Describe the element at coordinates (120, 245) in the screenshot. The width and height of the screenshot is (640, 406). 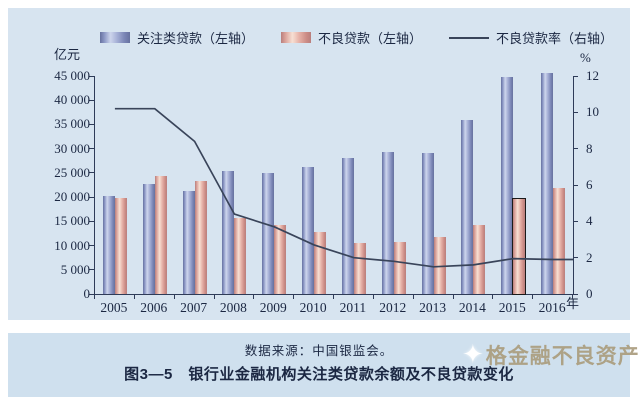
I see `bar-npl-2005` at that location.